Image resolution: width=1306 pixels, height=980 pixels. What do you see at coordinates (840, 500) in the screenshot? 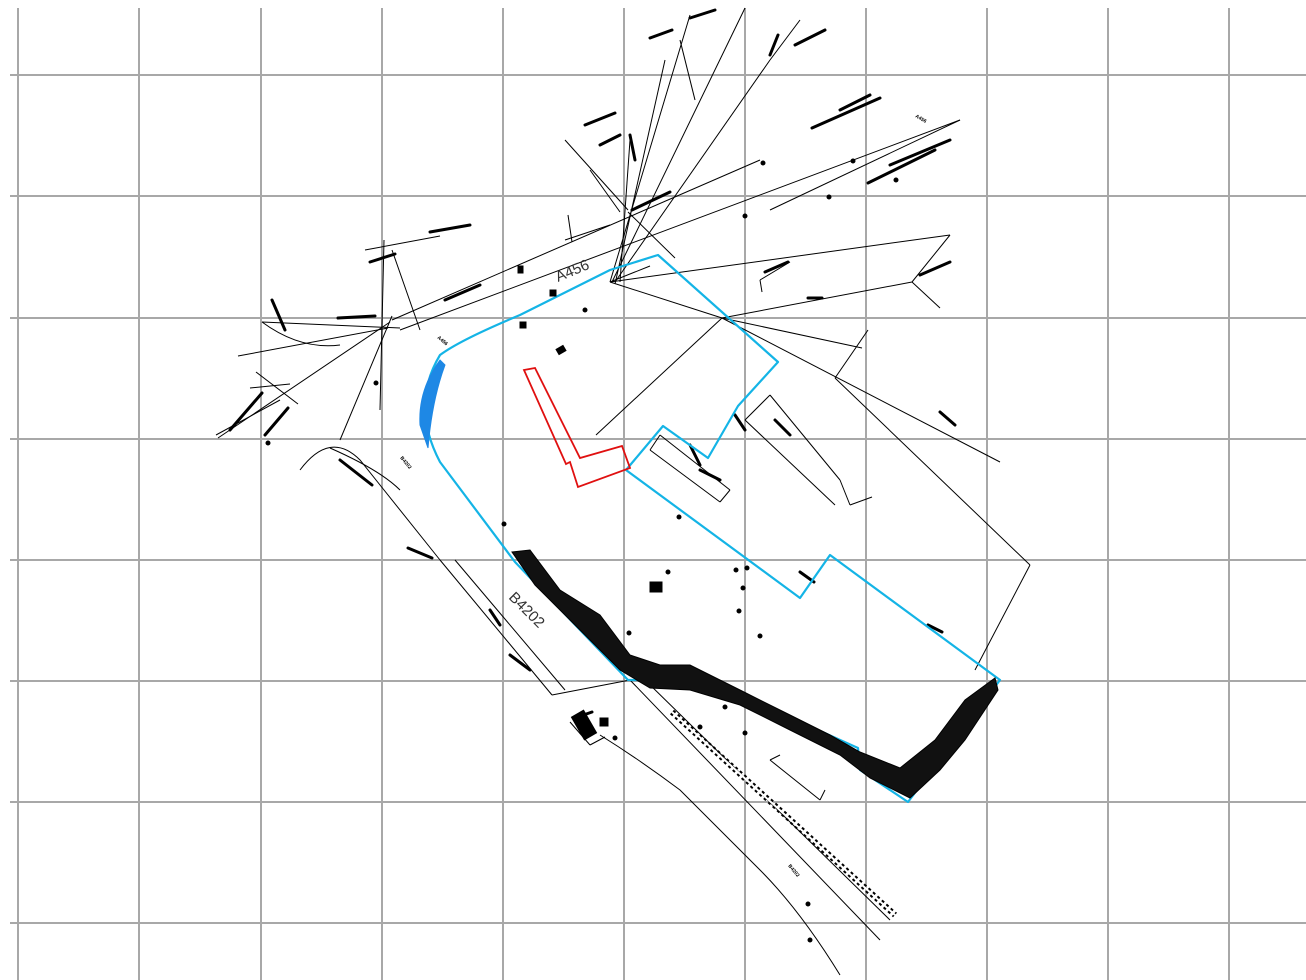
I see `eastern-linework` at bounding box center [840, 500].